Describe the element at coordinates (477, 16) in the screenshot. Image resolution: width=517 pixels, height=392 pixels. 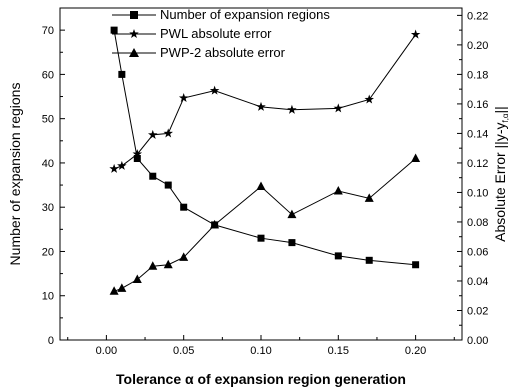
I see `y-right-tick-label: 0.22` at that location.